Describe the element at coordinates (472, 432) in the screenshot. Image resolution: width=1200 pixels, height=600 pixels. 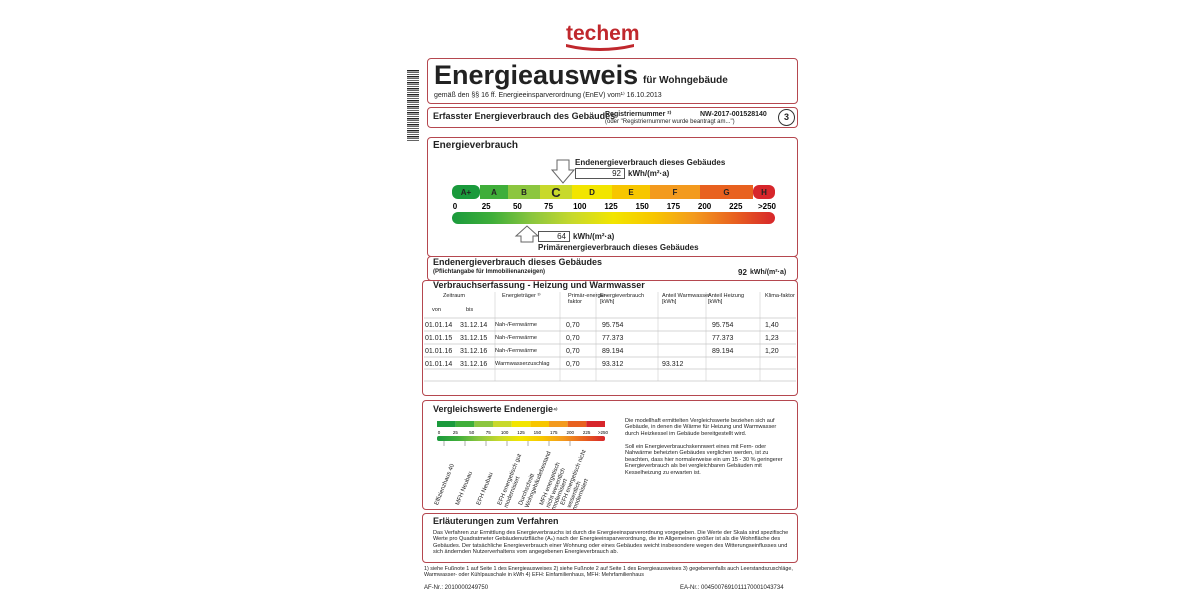
I see `comparison-scale-label: 50` at that location.